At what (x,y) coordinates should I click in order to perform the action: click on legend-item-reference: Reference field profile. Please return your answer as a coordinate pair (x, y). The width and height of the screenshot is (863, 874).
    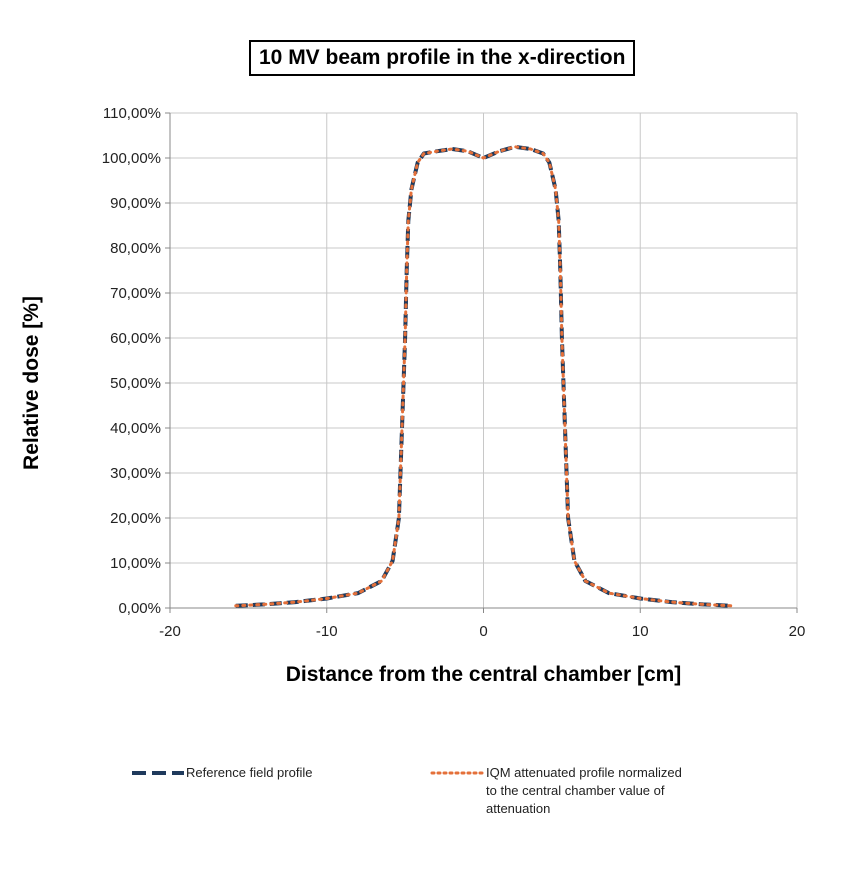
    Looking at the image, I should click on (221, 773).